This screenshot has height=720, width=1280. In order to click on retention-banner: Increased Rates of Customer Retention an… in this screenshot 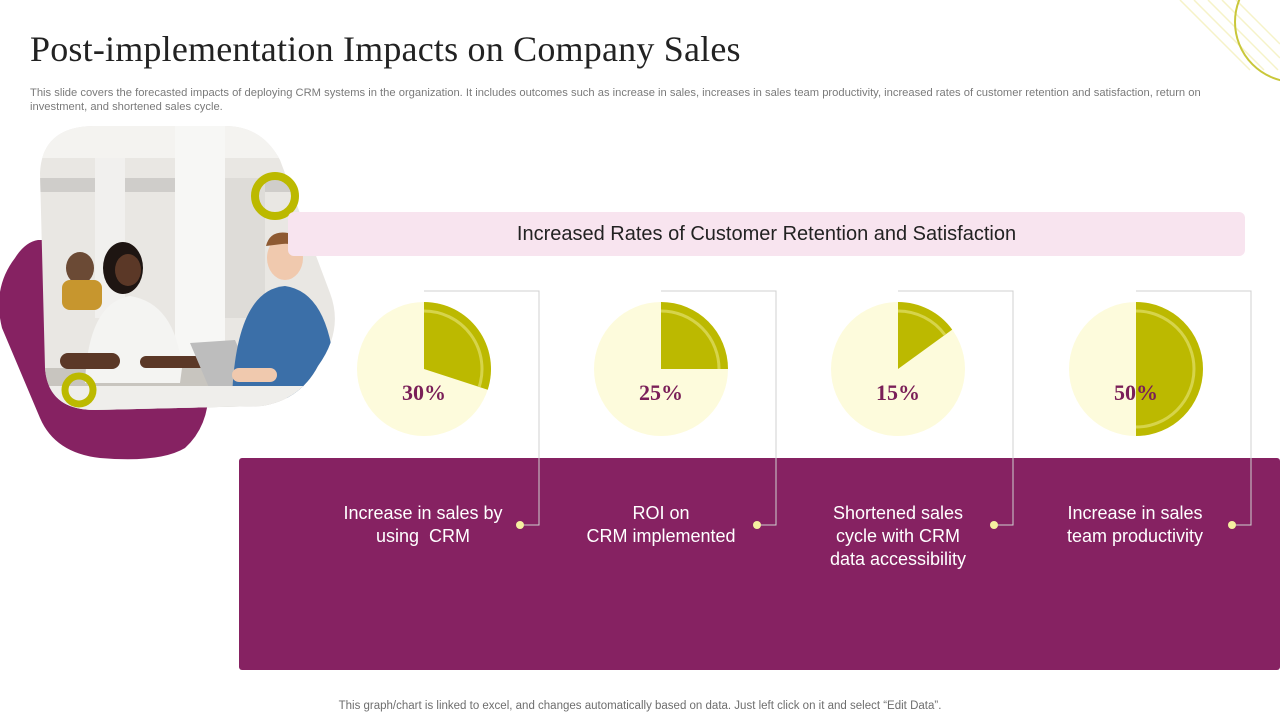, I will do `click(766, 234)`.